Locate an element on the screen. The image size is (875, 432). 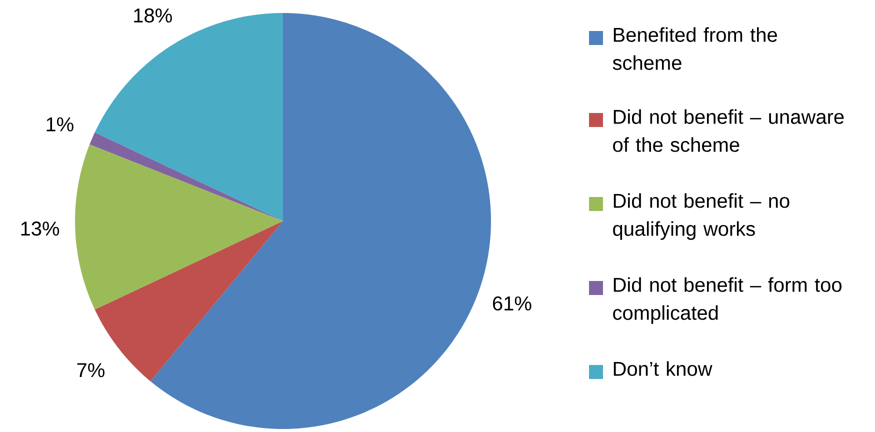
data-label: 1% is located at coordinates (60, 124).